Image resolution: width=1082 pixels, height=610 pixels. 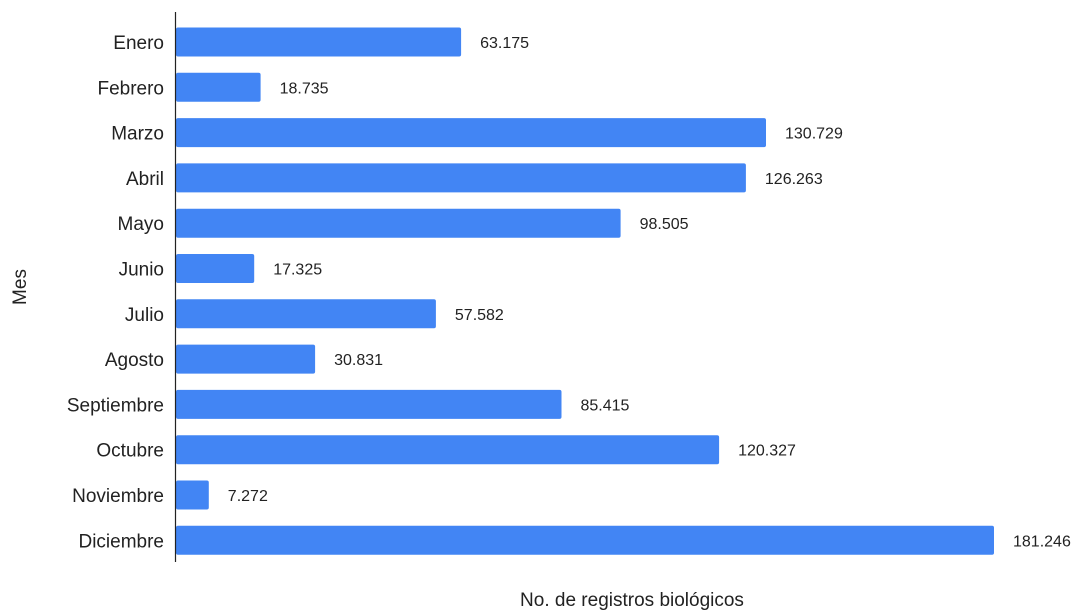 I want to click on value-label-septiembre: 85.415, so click(x=605, y=405).